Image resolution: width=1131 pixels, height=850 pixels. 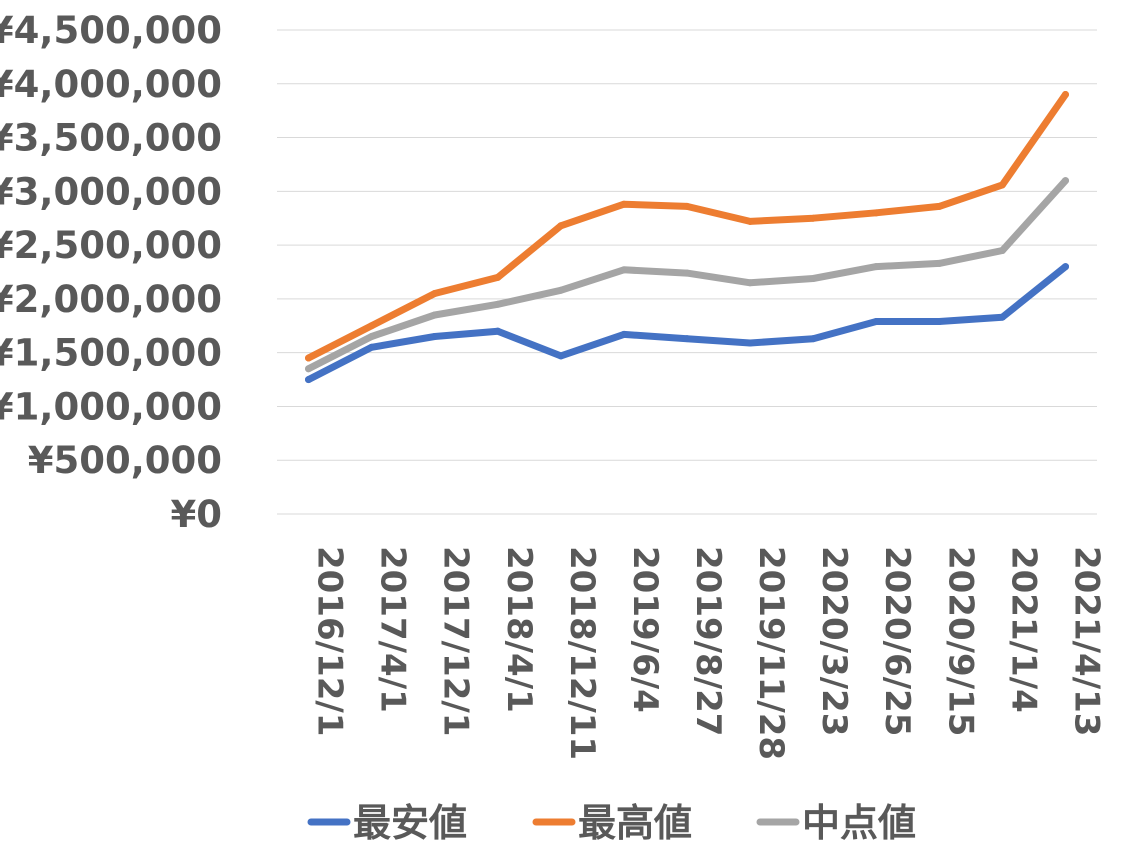 I want to click on legend-label: 中点値, so click(x=859, y=823).